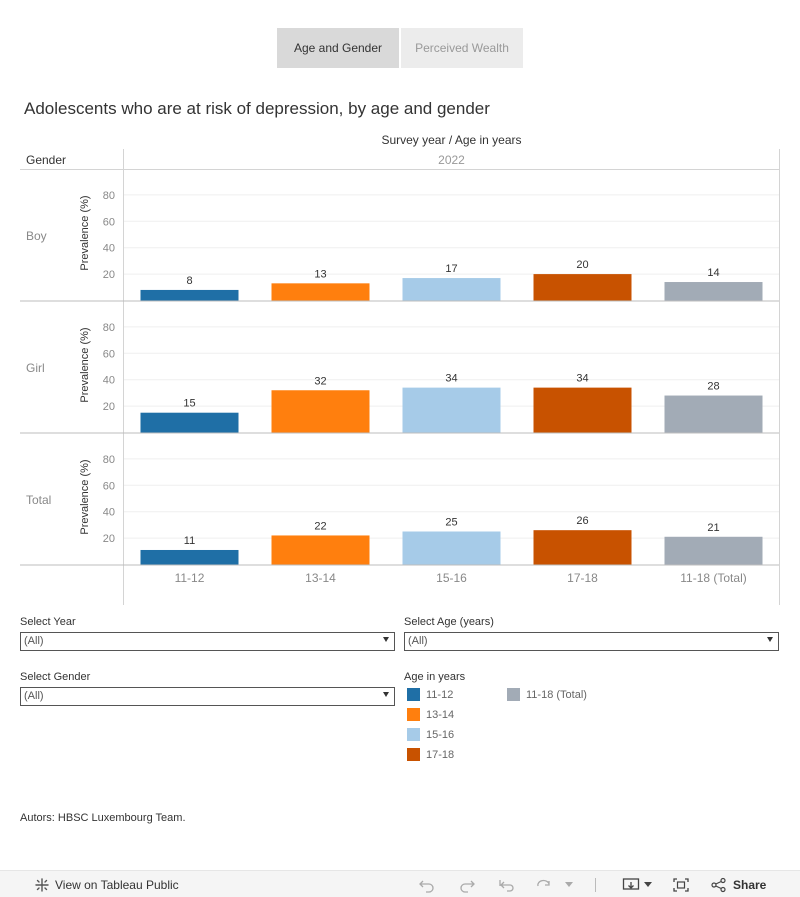 The height and width of the screenshot is (897, 800). I want to click on bar-value-label: 11, so click(189, 541).